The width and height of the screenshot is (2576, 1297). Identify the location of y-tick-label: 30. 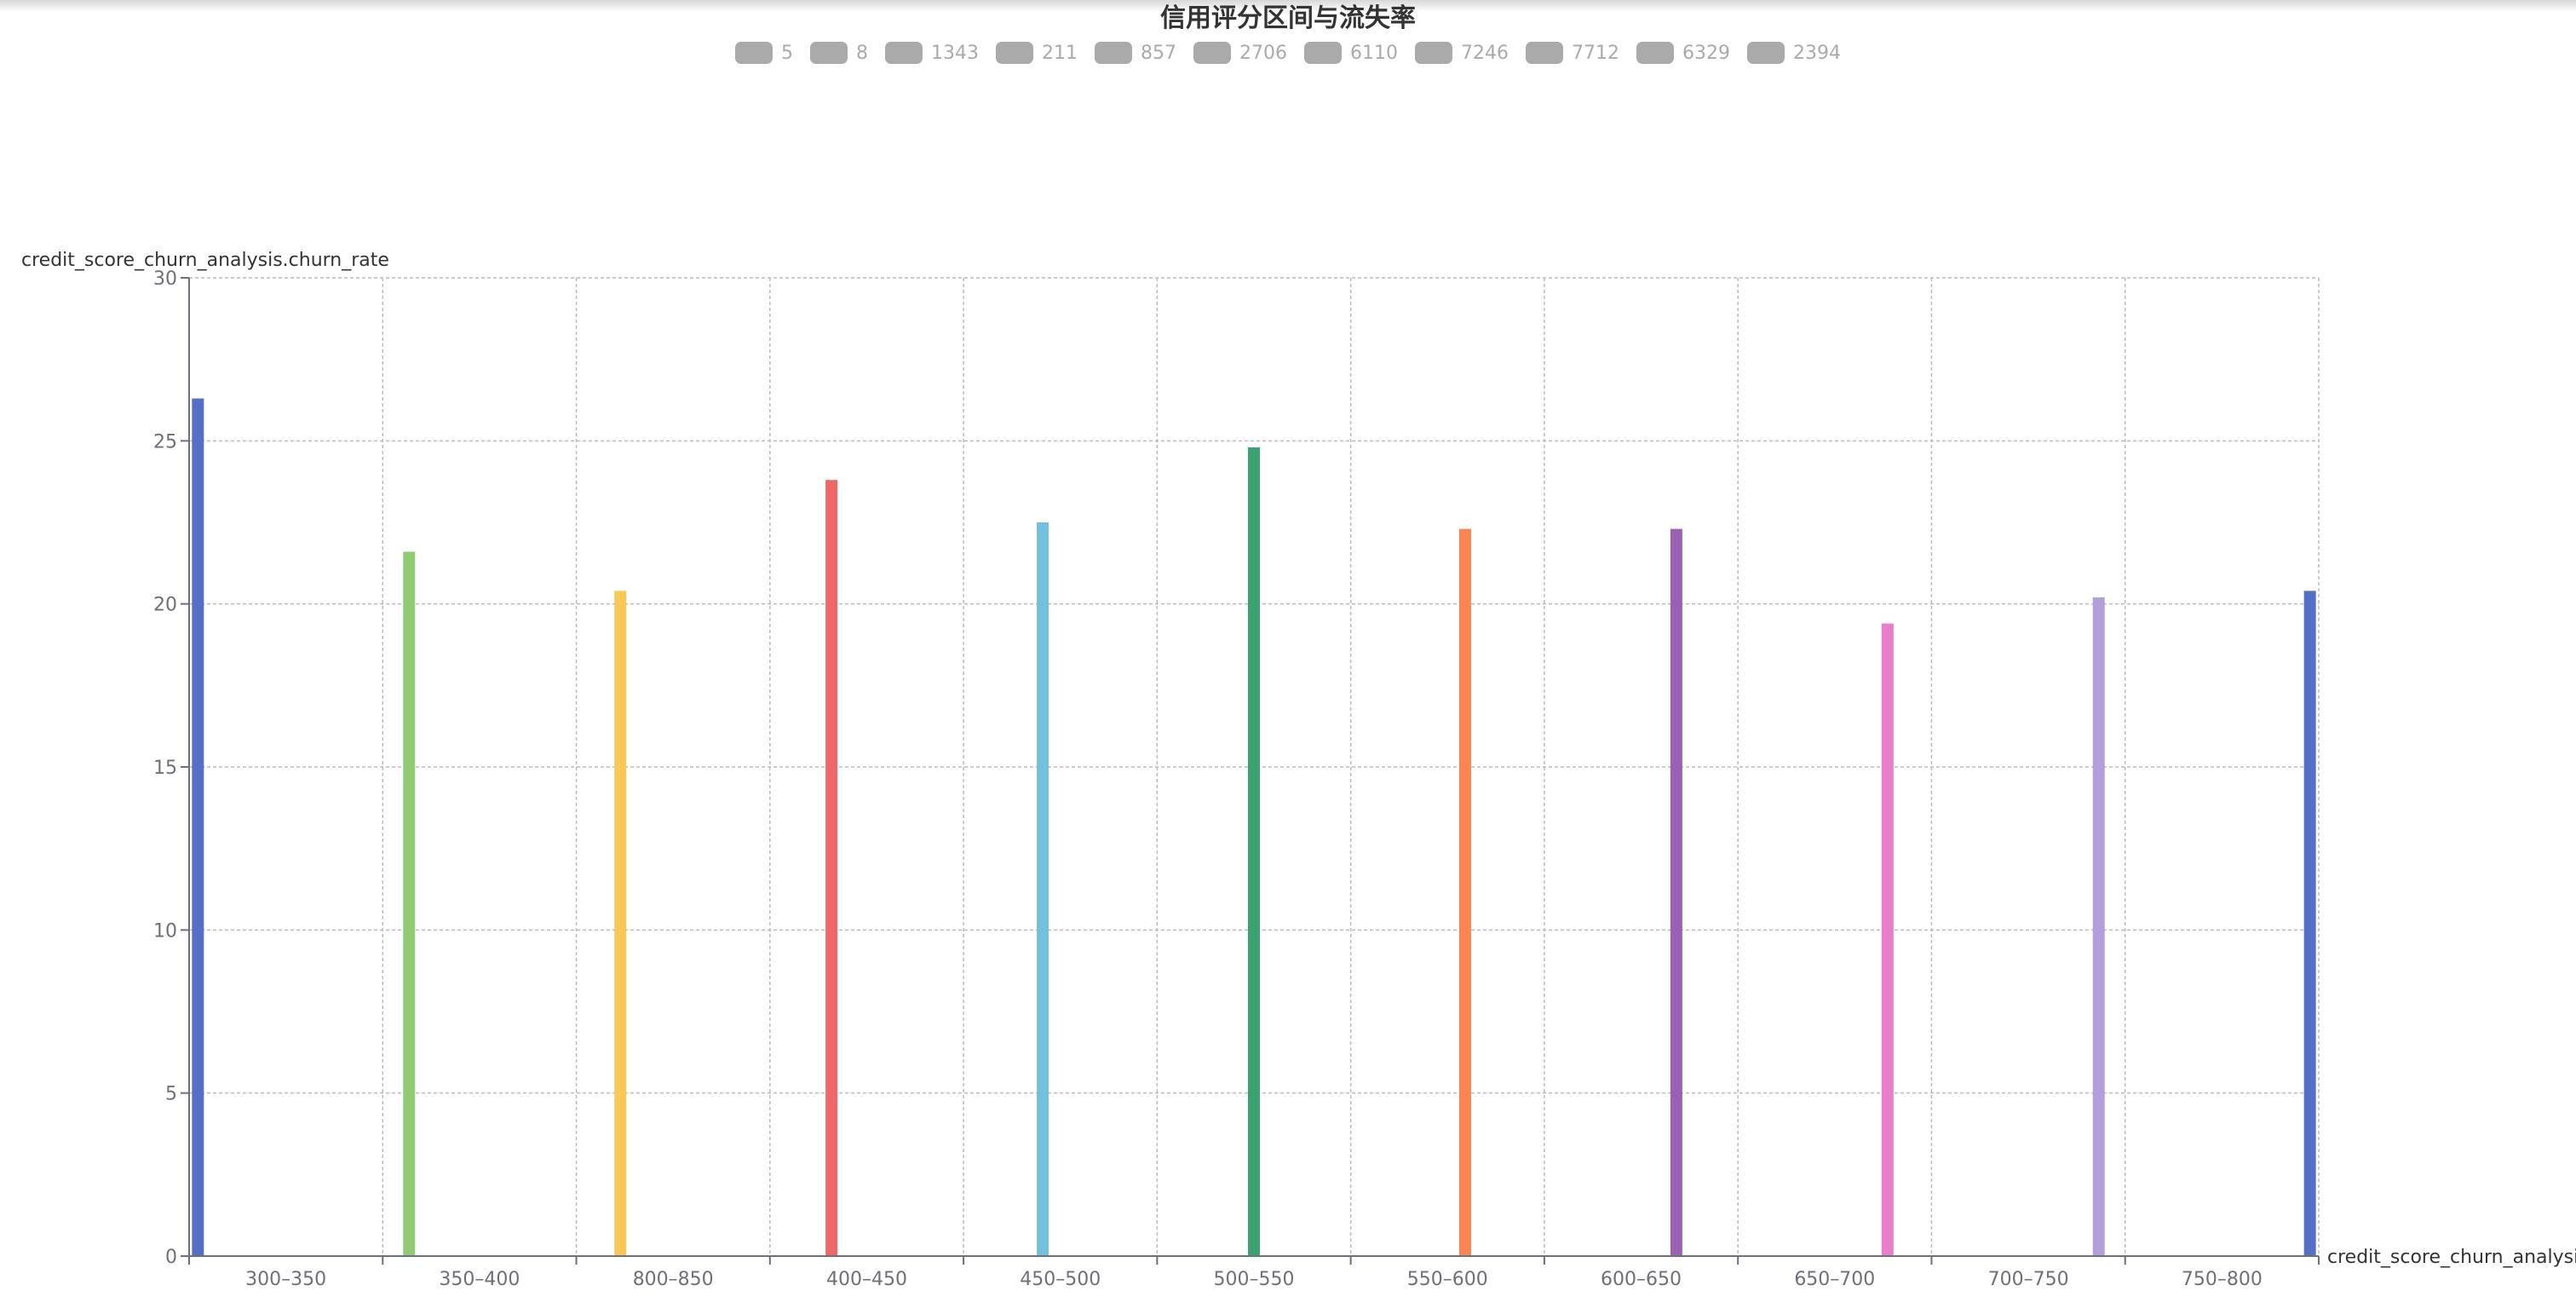
(165, 279).